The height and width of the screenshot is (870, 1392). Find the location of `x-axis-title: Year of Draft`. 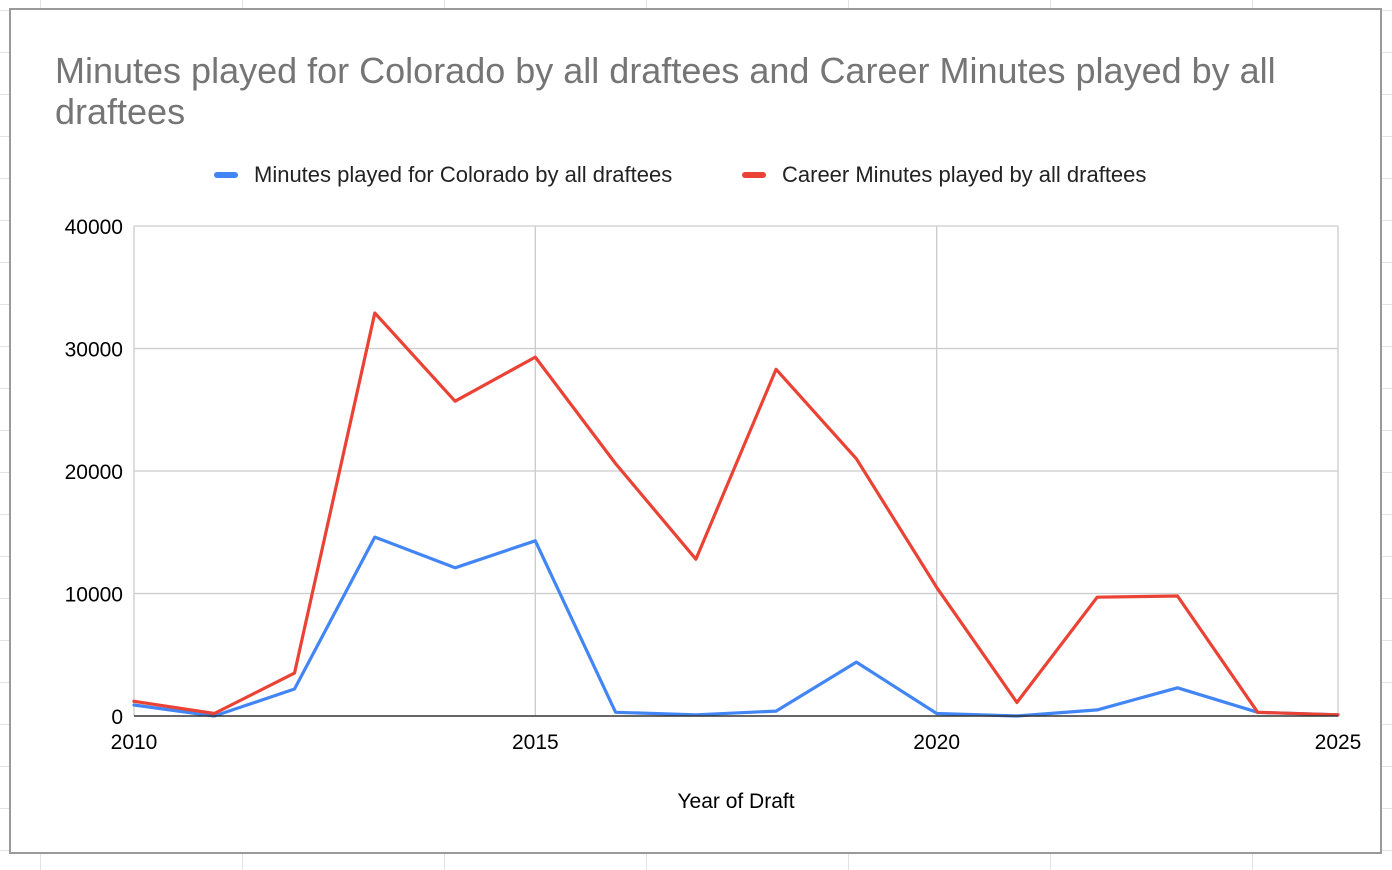

x-axis-title: Year of Draft is located at coordinates (735, 801).